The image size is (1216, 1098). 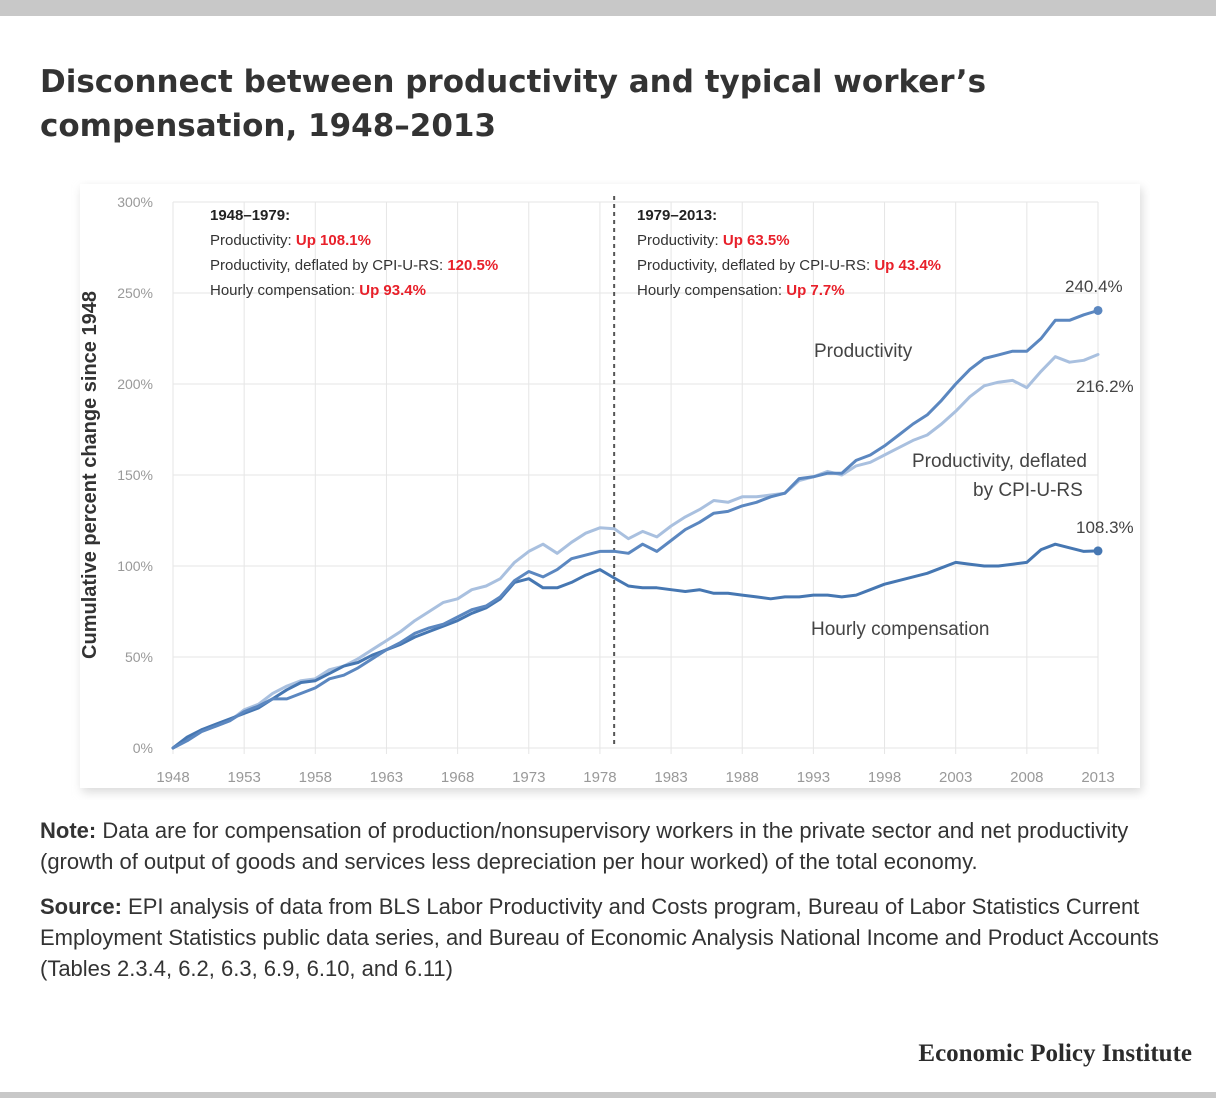 I want to click on line-label-compensation: Hourly compensation, so click(x=900, y=629).